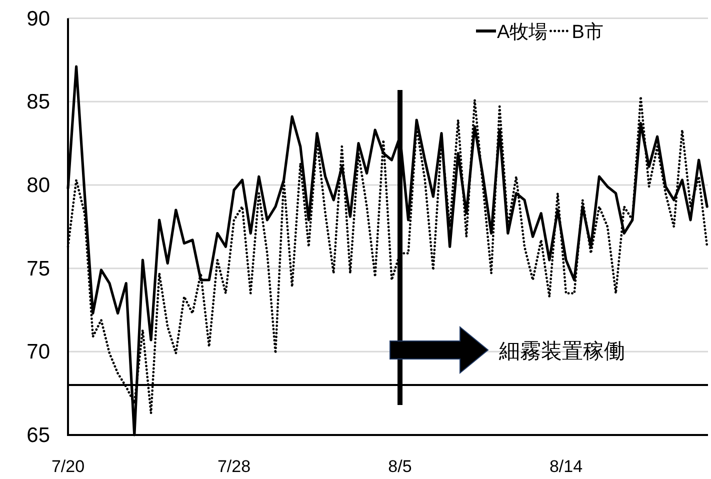  Describe the element at coordinates (400, 466) in the screenshot. I see `x-tick-label: 8/5` at that location.